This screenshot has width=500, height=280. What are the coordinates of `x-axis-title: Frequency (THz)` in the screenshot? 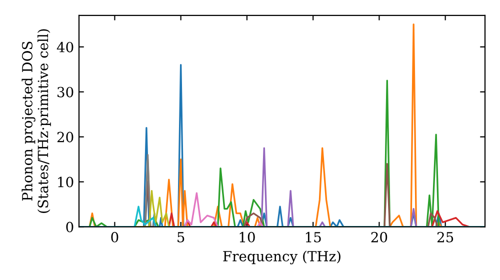 It's located at (281, 257).